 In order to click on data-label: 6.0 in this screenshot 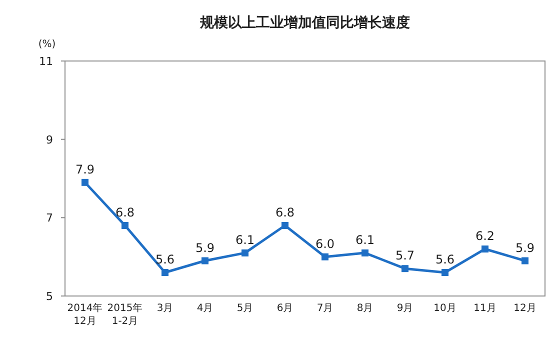, I will do `click(325, 243)`.